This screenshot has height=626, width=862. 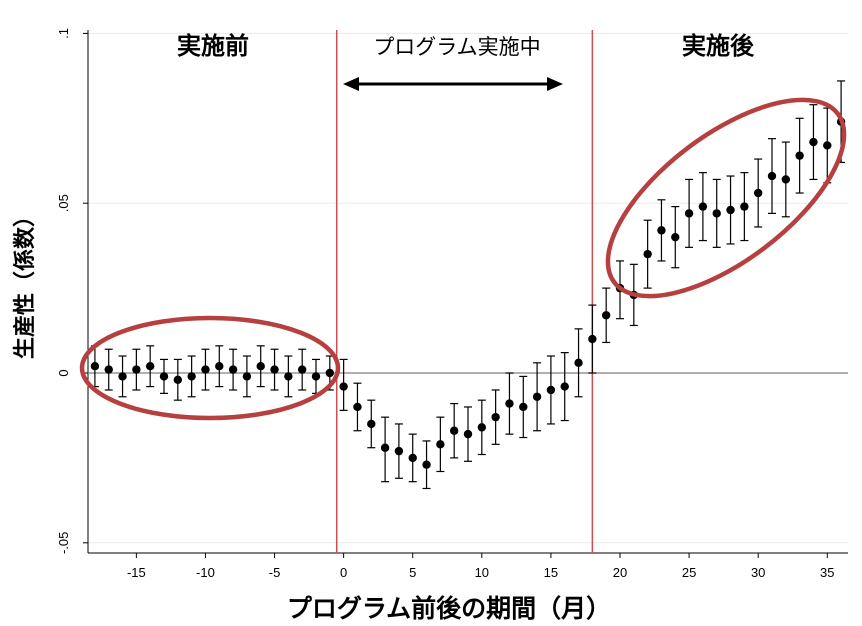 I want to click on x-tick-label: 25, so click(x=689, y=572).